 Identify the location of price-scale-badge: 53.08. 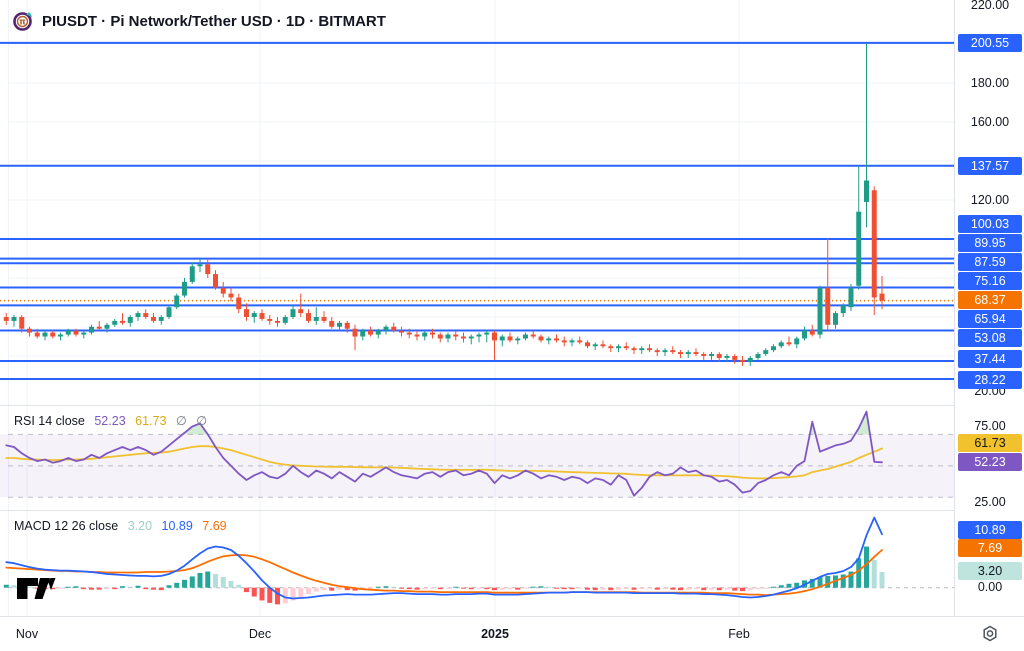
(990, 338).